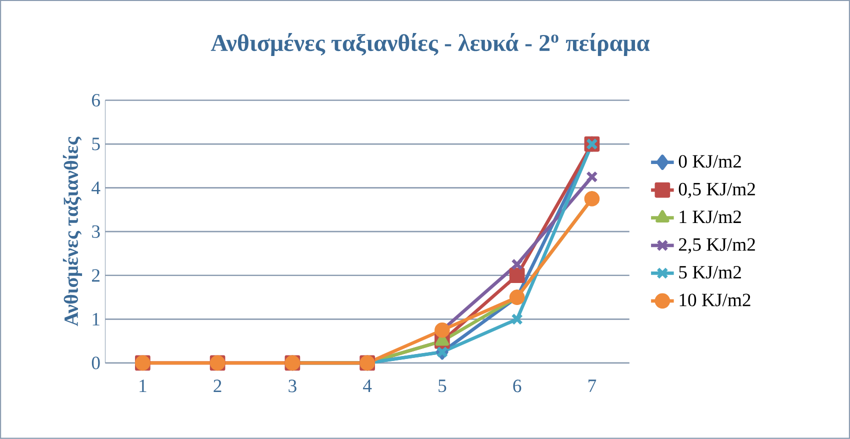 Image resolution: width=850 pixels, height=439 pixels. I want to click on x-tick-label: 3, so click(292, 386).